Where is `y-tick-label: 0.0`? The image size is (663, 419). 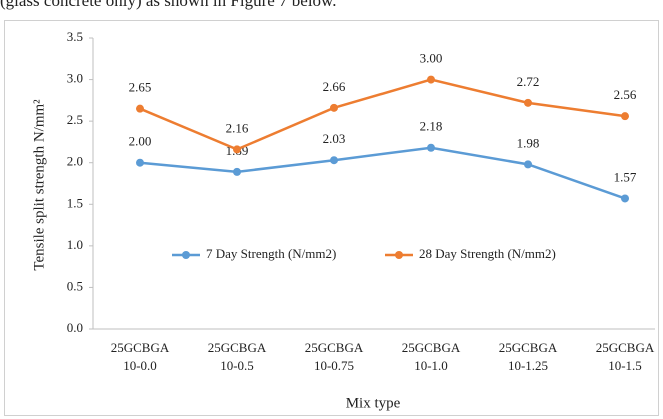
y-tick-label: 0.0 is located at coordinates (75, 327).